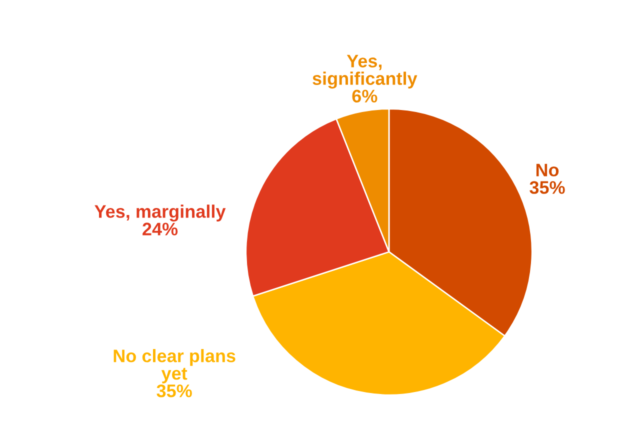 This screenshot has width=627, height=445. I want to click on data-label: 6%, so click(365, 96).